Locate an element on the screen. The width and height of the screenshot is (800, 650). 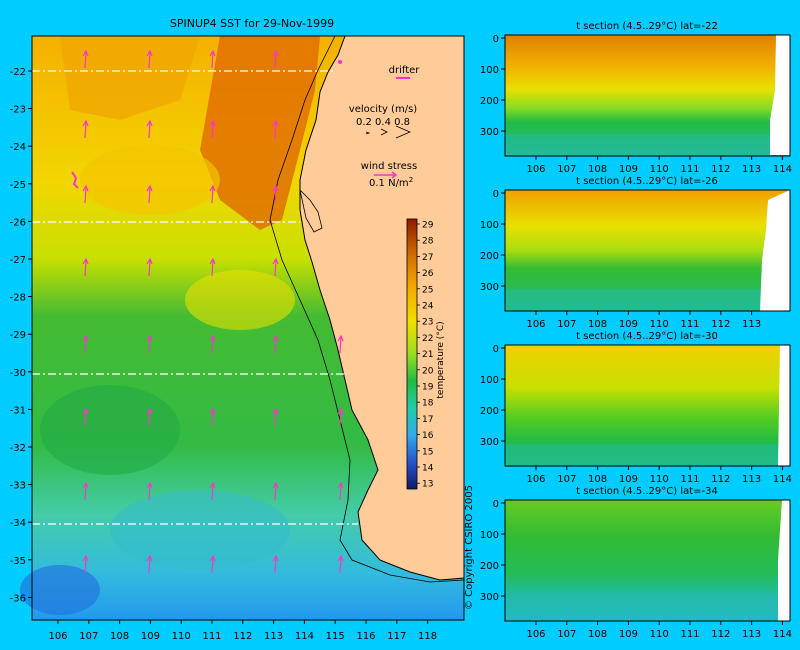
section-depth-label: 100 is located at coordinates (489, 70).